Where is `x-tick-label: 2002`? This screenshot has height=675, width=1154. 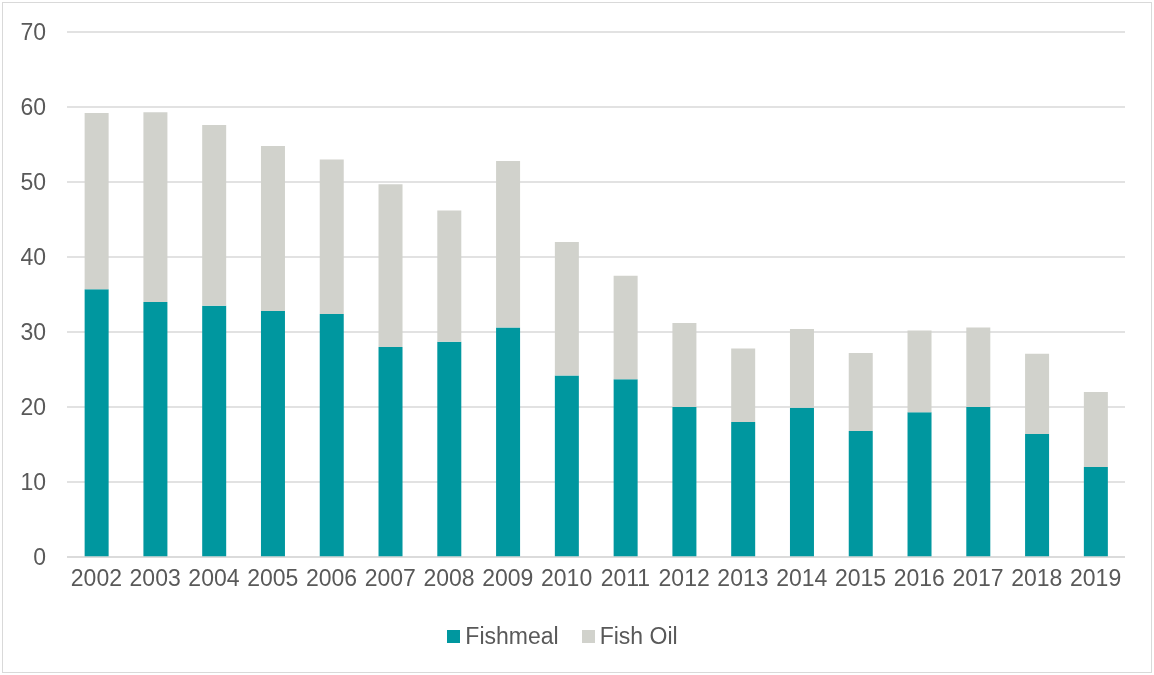
x-tick-label: 2002 is located at coordinates (96, 578).